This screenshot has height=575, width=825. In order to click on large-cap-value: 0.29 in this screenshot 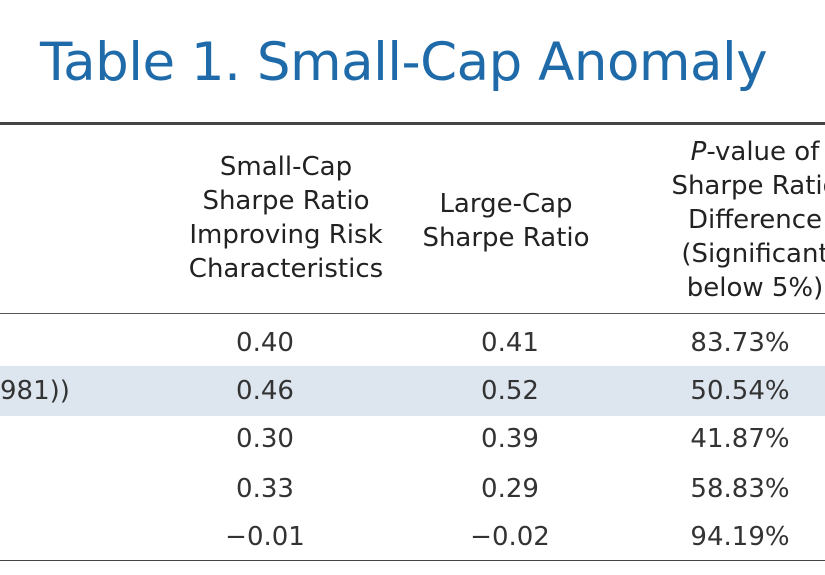, I will do `click(510, 489)`.